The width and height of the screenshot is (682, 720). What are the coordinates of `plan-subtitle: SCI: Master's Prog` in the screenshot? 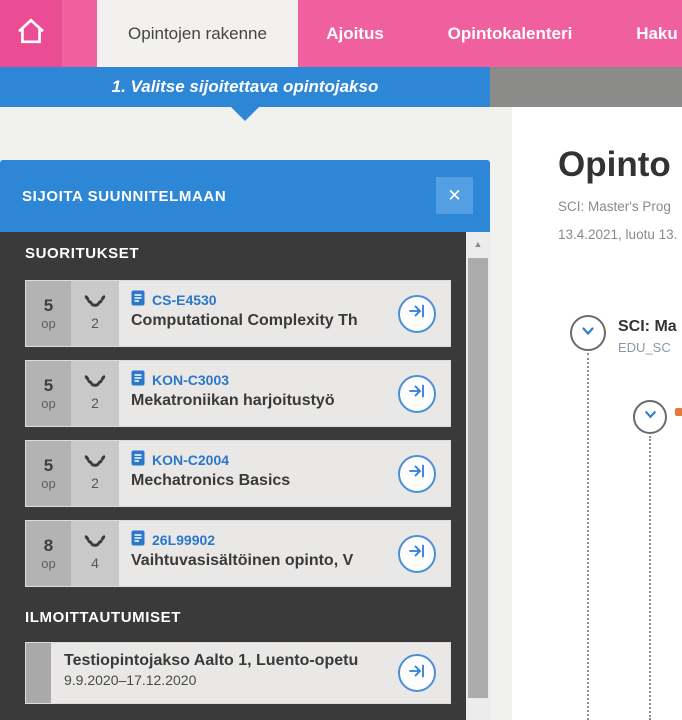 It's located at (614, 206).